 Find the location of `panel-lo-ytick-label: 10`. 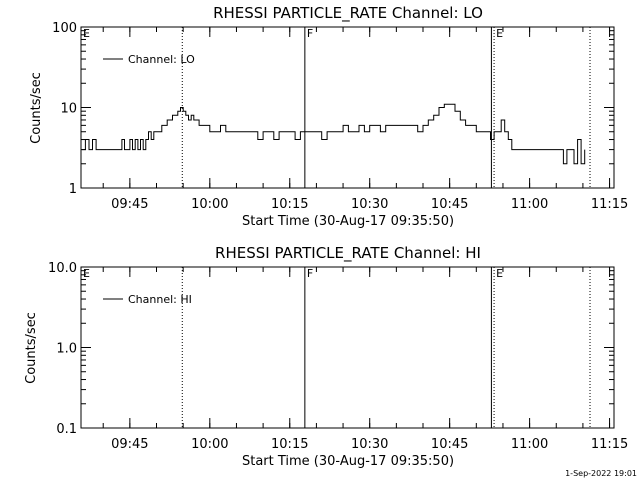

panel-lo-ytick-label: 10 is located at coordinates (68, 109).